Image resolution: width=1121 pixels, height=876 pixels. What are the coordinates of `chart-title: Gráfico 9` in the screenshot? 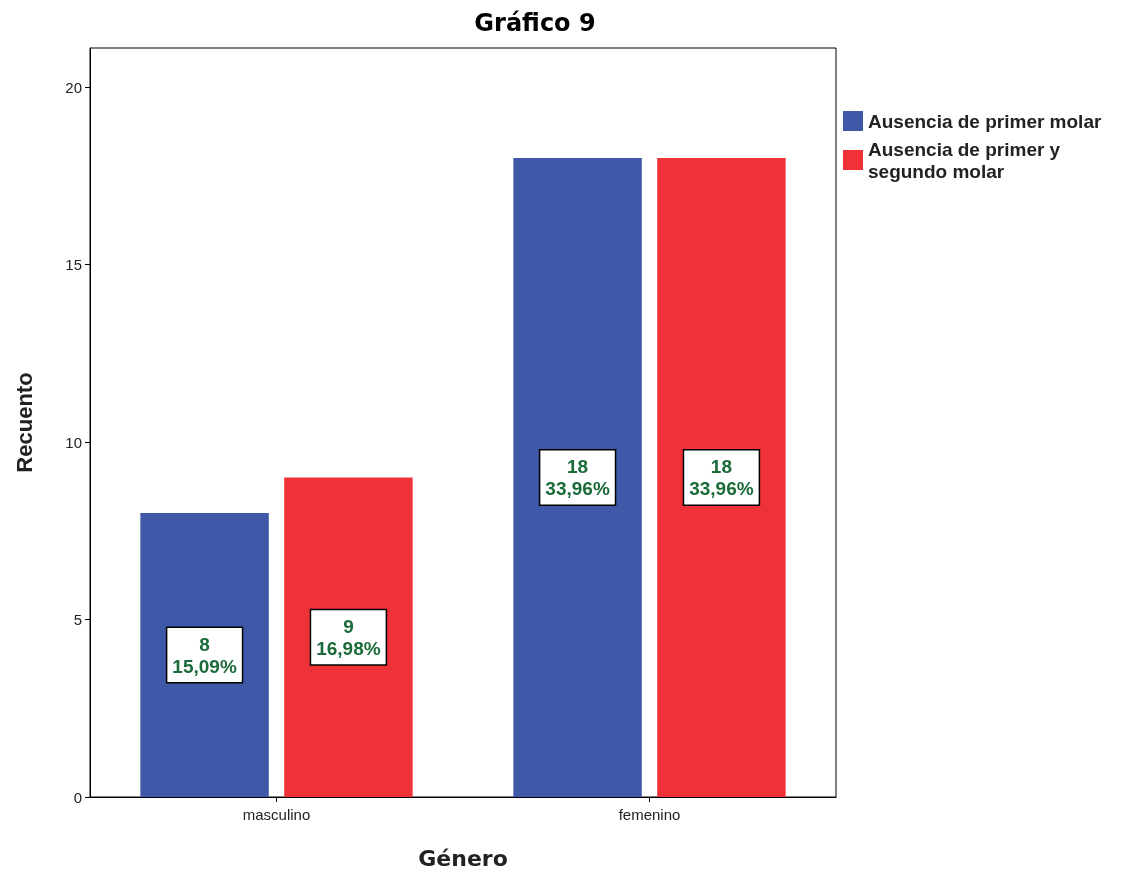 It's located at (535, 23).